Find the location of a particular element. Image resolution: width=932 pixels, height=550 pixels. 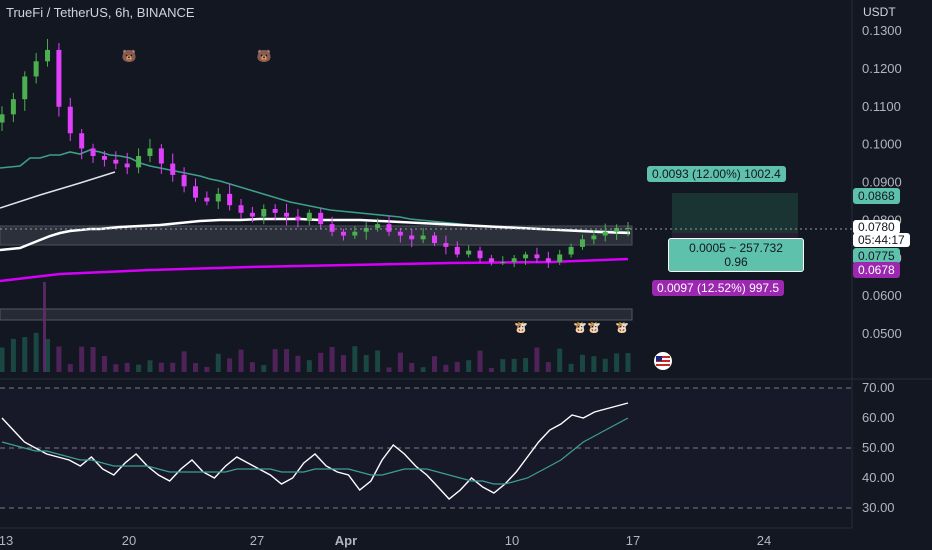

volume-spike-bar is located at coordinates (44, 327).